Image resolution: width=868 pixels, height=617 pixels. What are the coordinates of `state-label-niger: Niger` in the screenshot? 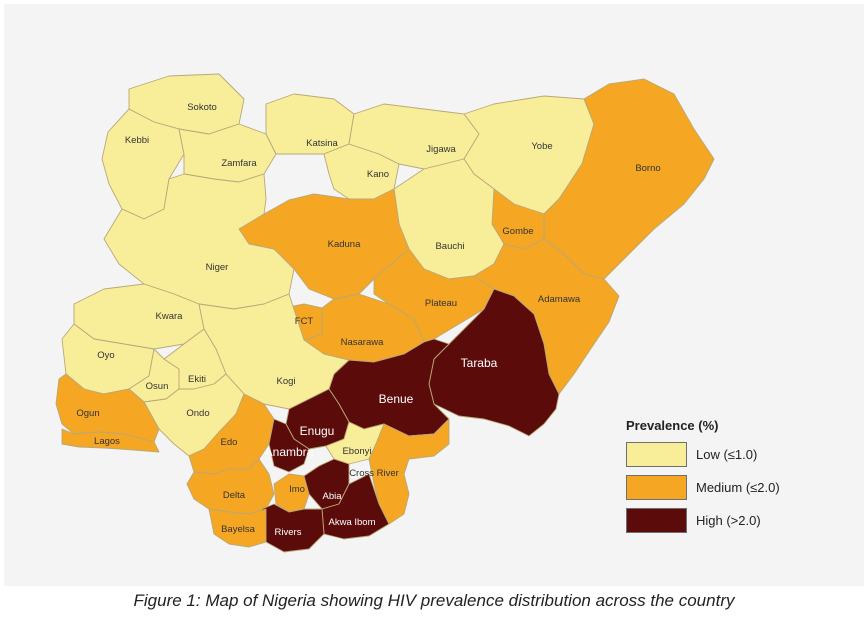 It's located at (217, 267).